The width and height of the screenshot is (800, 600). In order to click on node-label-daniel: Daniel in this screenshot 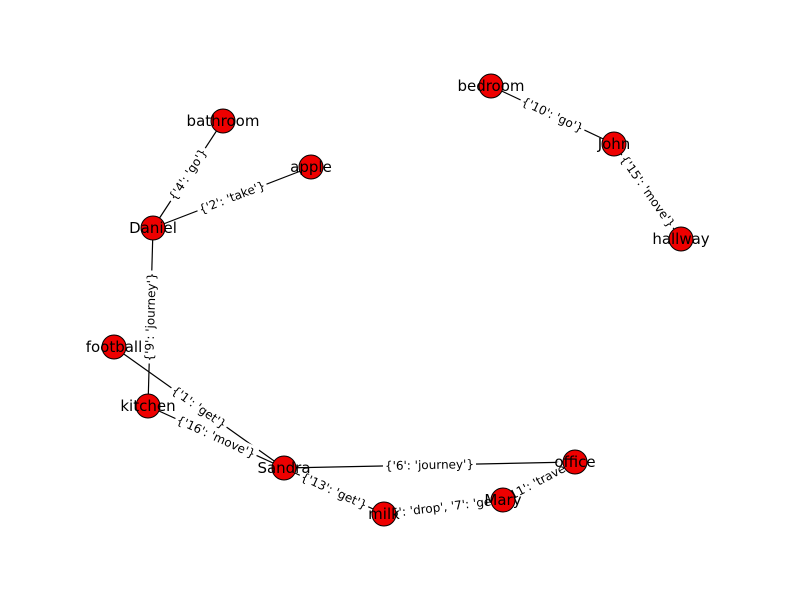, I will do `click(153, 228)`.